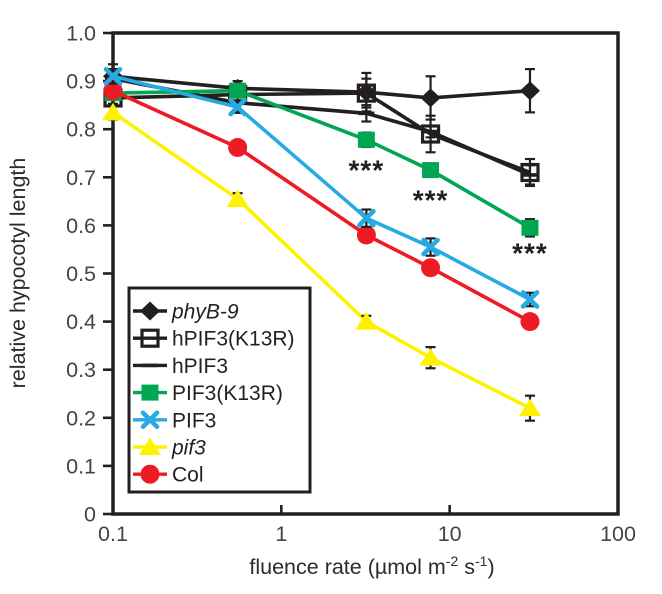 The image size is (662, 594). I want to click on y-tick-label: 0.6, so click(81, 226).